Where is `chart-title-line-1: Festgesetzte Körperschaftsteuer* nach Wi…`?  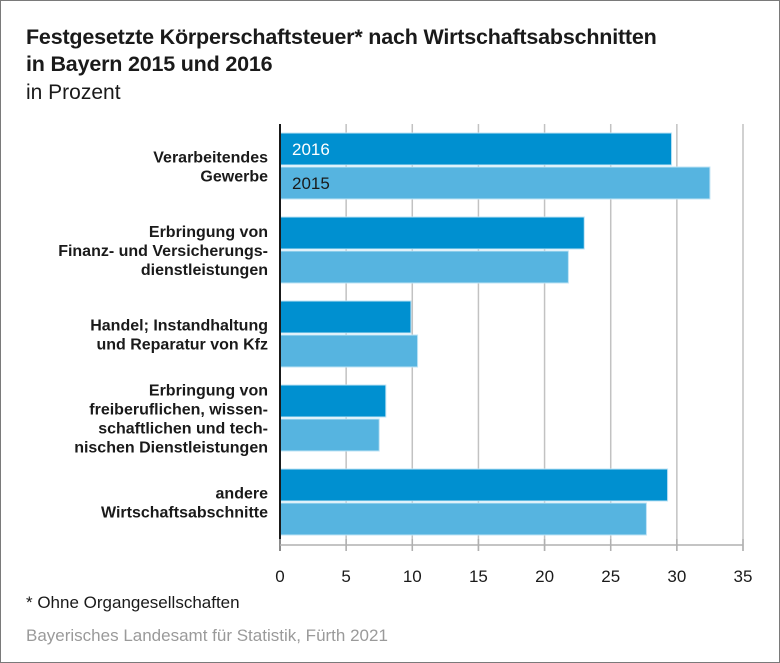
chart-title-line-1: Festgesetzte Körperschaftsteuer* nach Wi… is located at coordinates (341, 37).